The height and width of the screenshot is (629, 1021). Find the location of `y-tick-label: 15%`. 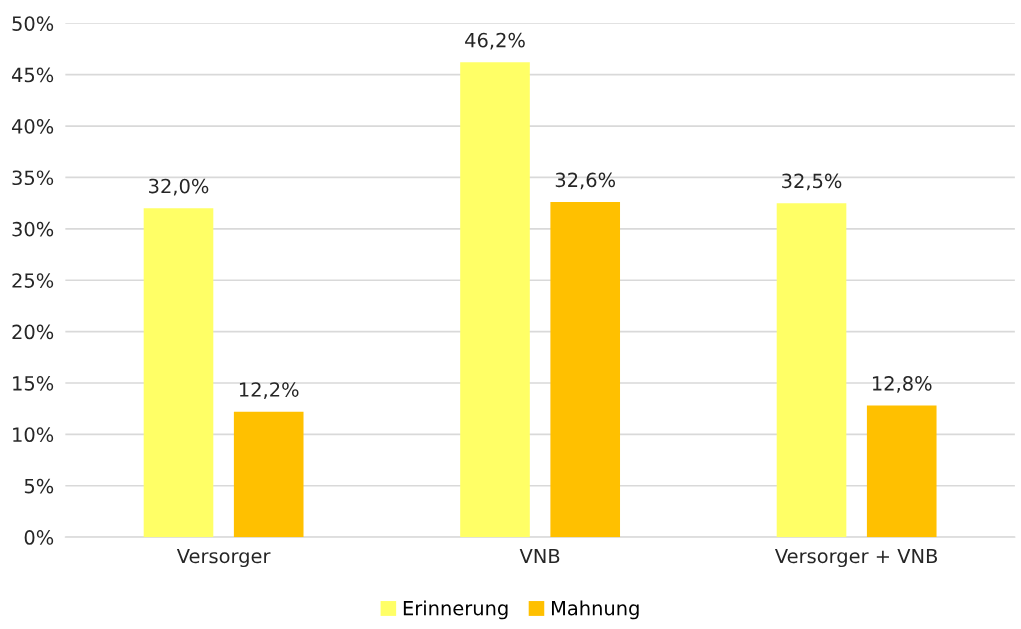

y-tick-label: 15% is located at coordinates (33, 383).